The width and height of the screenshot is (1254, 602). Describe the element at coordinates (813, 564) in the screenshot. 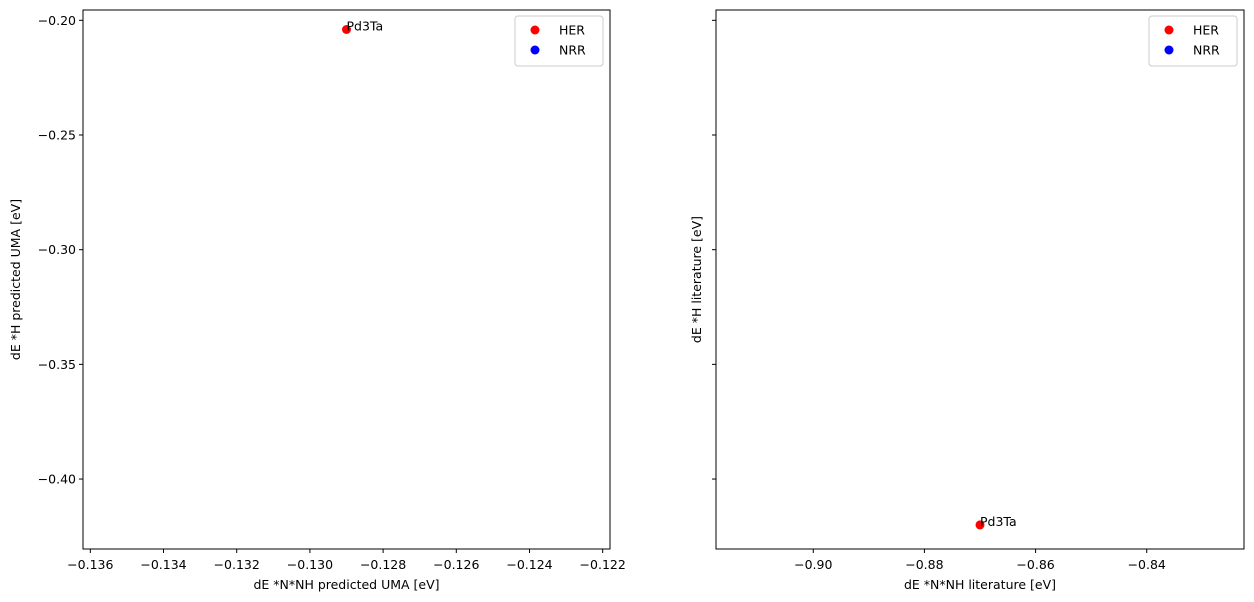

I see `x-tick-label: −0.90` at that location.